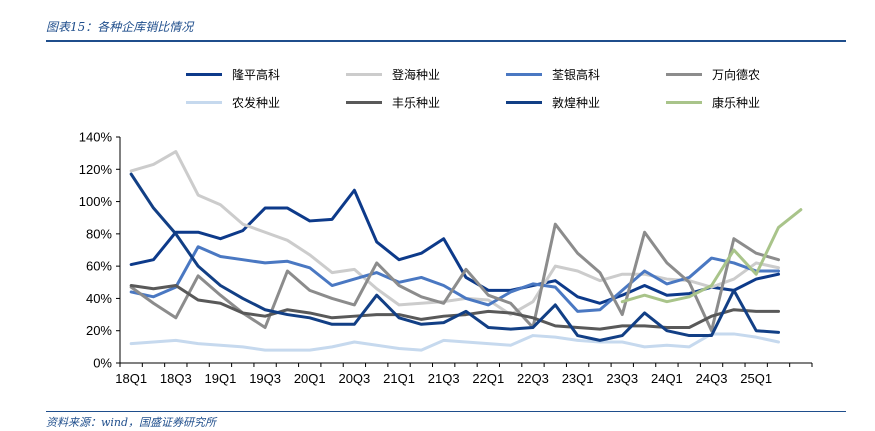  I want to click on figure-title: 图表15：各种企库销比情况, so click(120, 27).